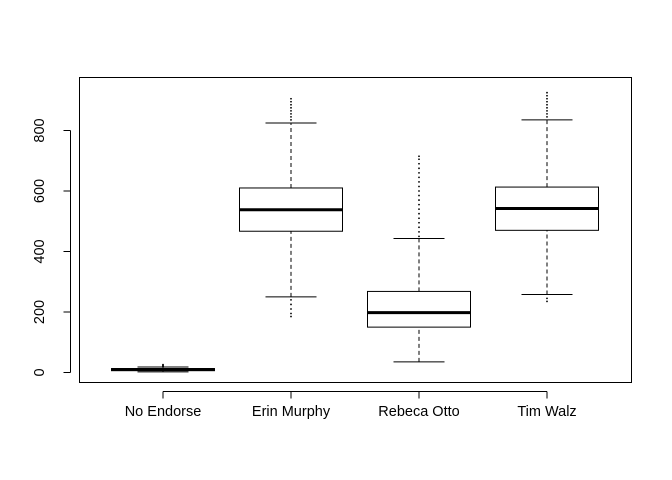 Image resolution: width=672 pixels, height=480 pixels. I want to click on x-tick-label: Tim Walz, so click(546, 412).